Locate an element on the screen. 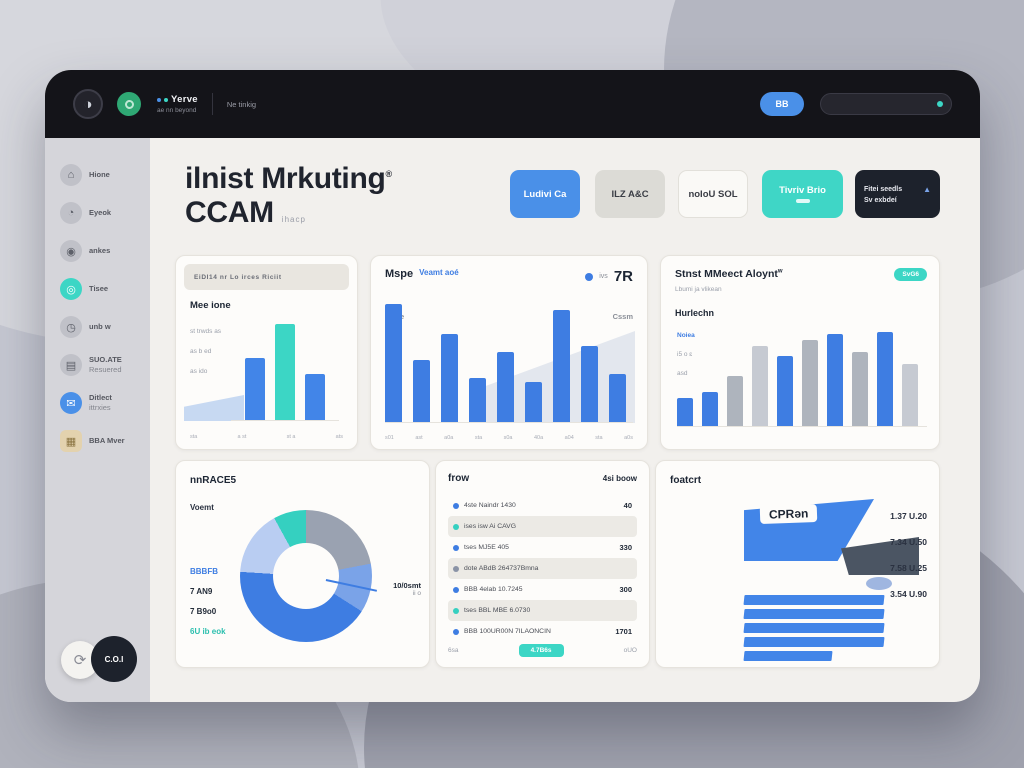 Image resolution: width=1024 pixels, height=768 pixels. text-item: s0a is located at coordinates (508, 438).